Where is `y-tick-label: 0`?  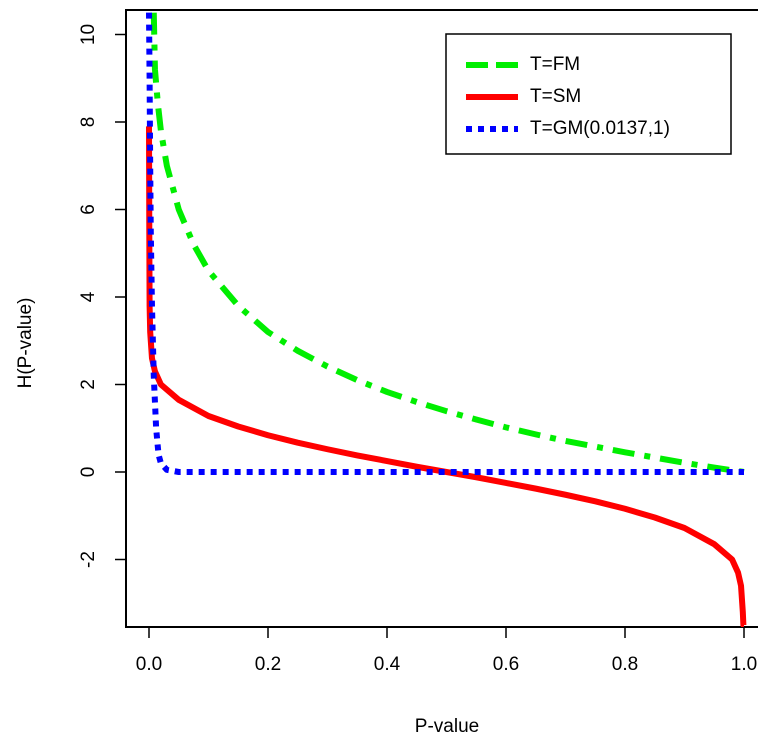 y-tick-label: 0 is located at coordinates (88, 472).